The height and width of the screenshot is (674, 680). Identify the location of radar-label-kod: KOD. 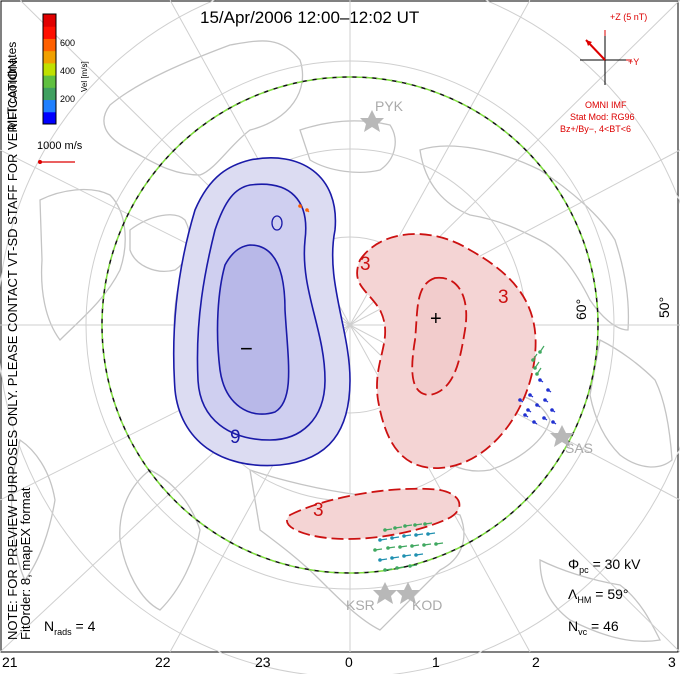
(427, 605).